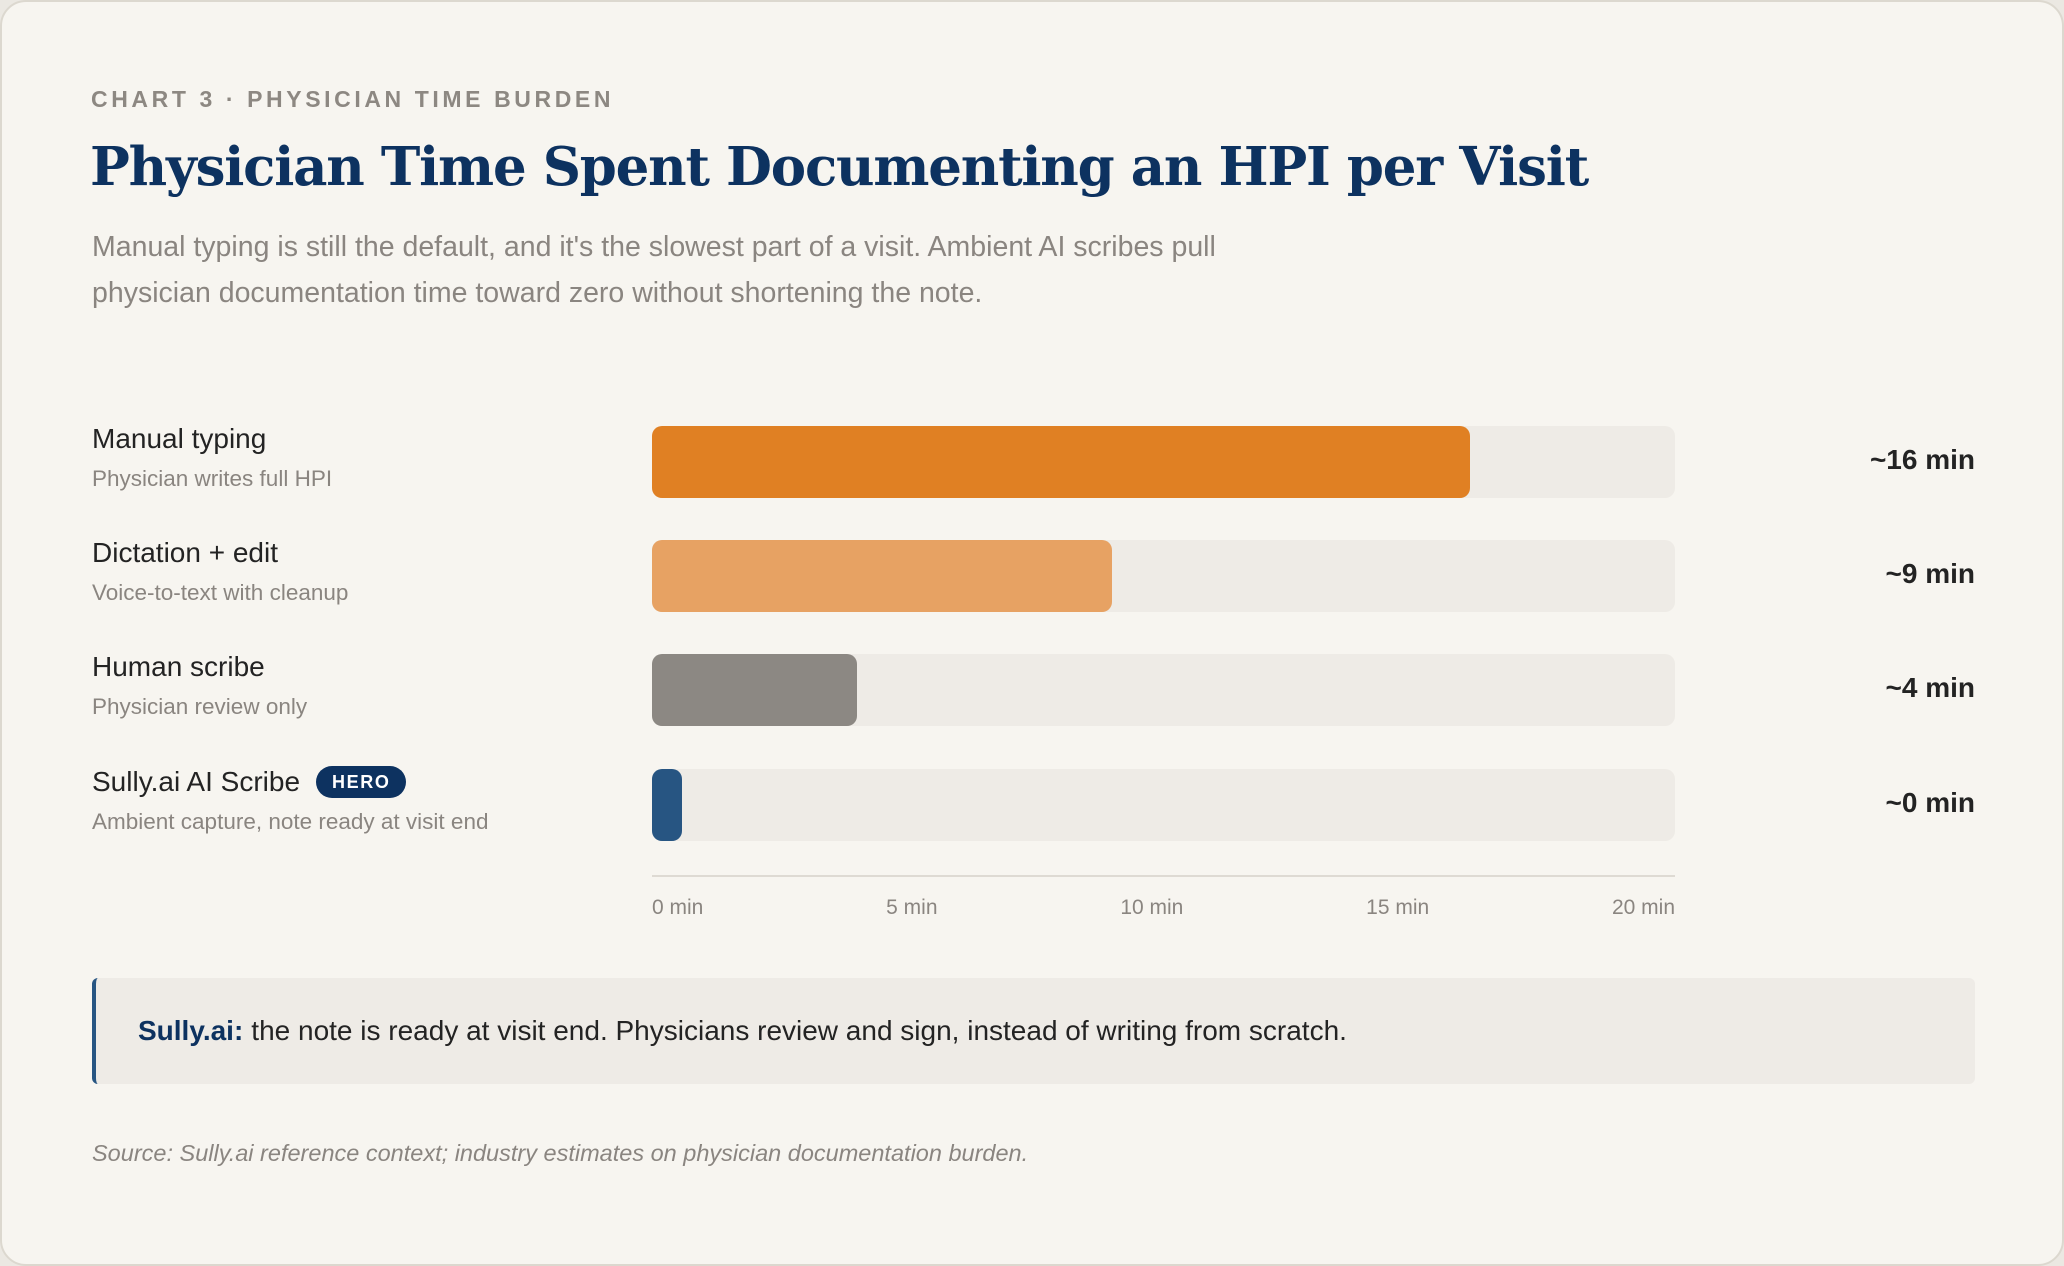 The image size is (2064, 1266). What do you see at coordinates (191, 1030) in the screenshot?
I see `callout-brand: Sully.ai:` at bounding box center [191, 1030].